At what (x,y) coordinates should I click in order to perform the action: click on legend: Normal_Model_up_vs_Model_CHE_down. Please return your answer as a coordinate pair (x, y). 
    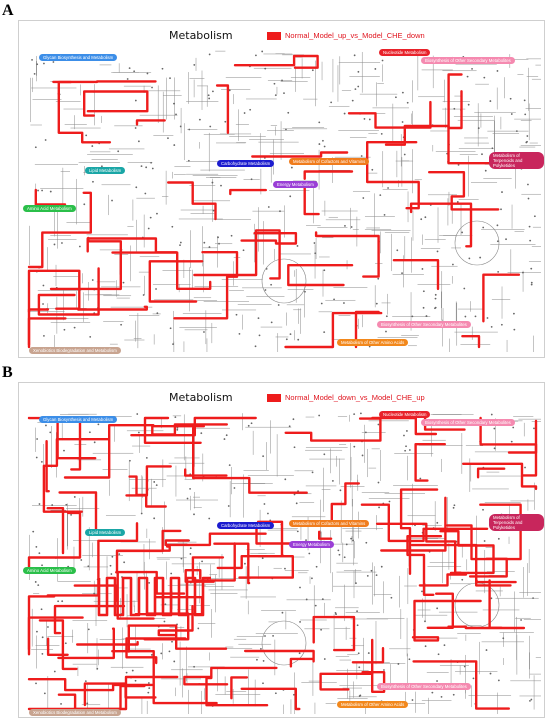
    Looking at the image, I should click on (346, 35).